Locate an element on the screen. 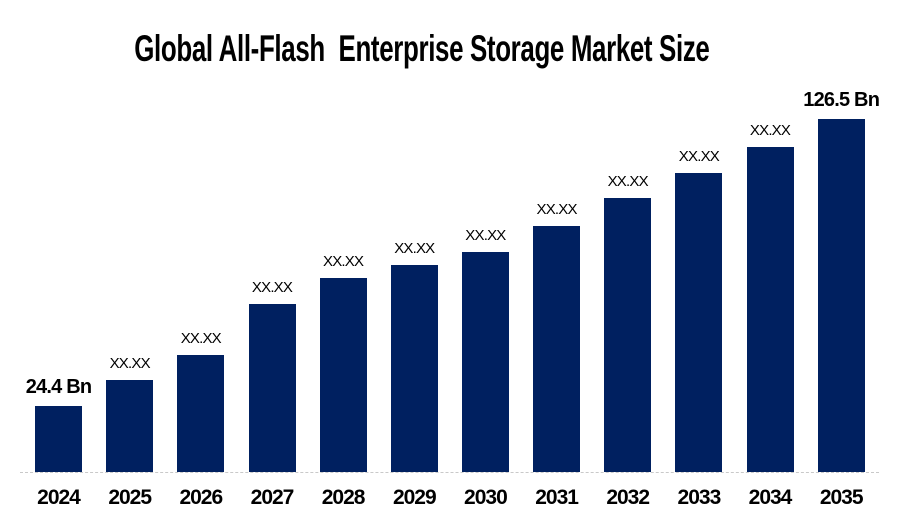 The width and height of the screenshot is (900, 525). bar-column-2025: XX.XX 2025 is located at coordinates (129, 262).